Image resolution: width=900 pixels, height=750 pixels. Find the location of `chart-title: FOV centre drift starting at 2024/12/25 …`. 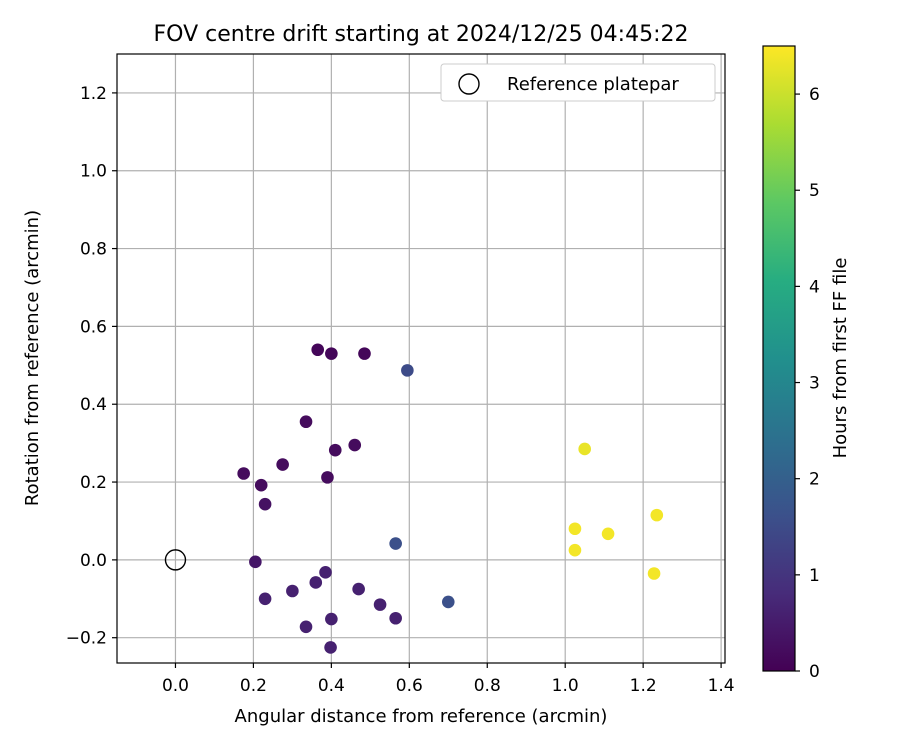

chart-title: FOV centre drift starting at 2024/12/25 … is located at coordinates (421, 34).